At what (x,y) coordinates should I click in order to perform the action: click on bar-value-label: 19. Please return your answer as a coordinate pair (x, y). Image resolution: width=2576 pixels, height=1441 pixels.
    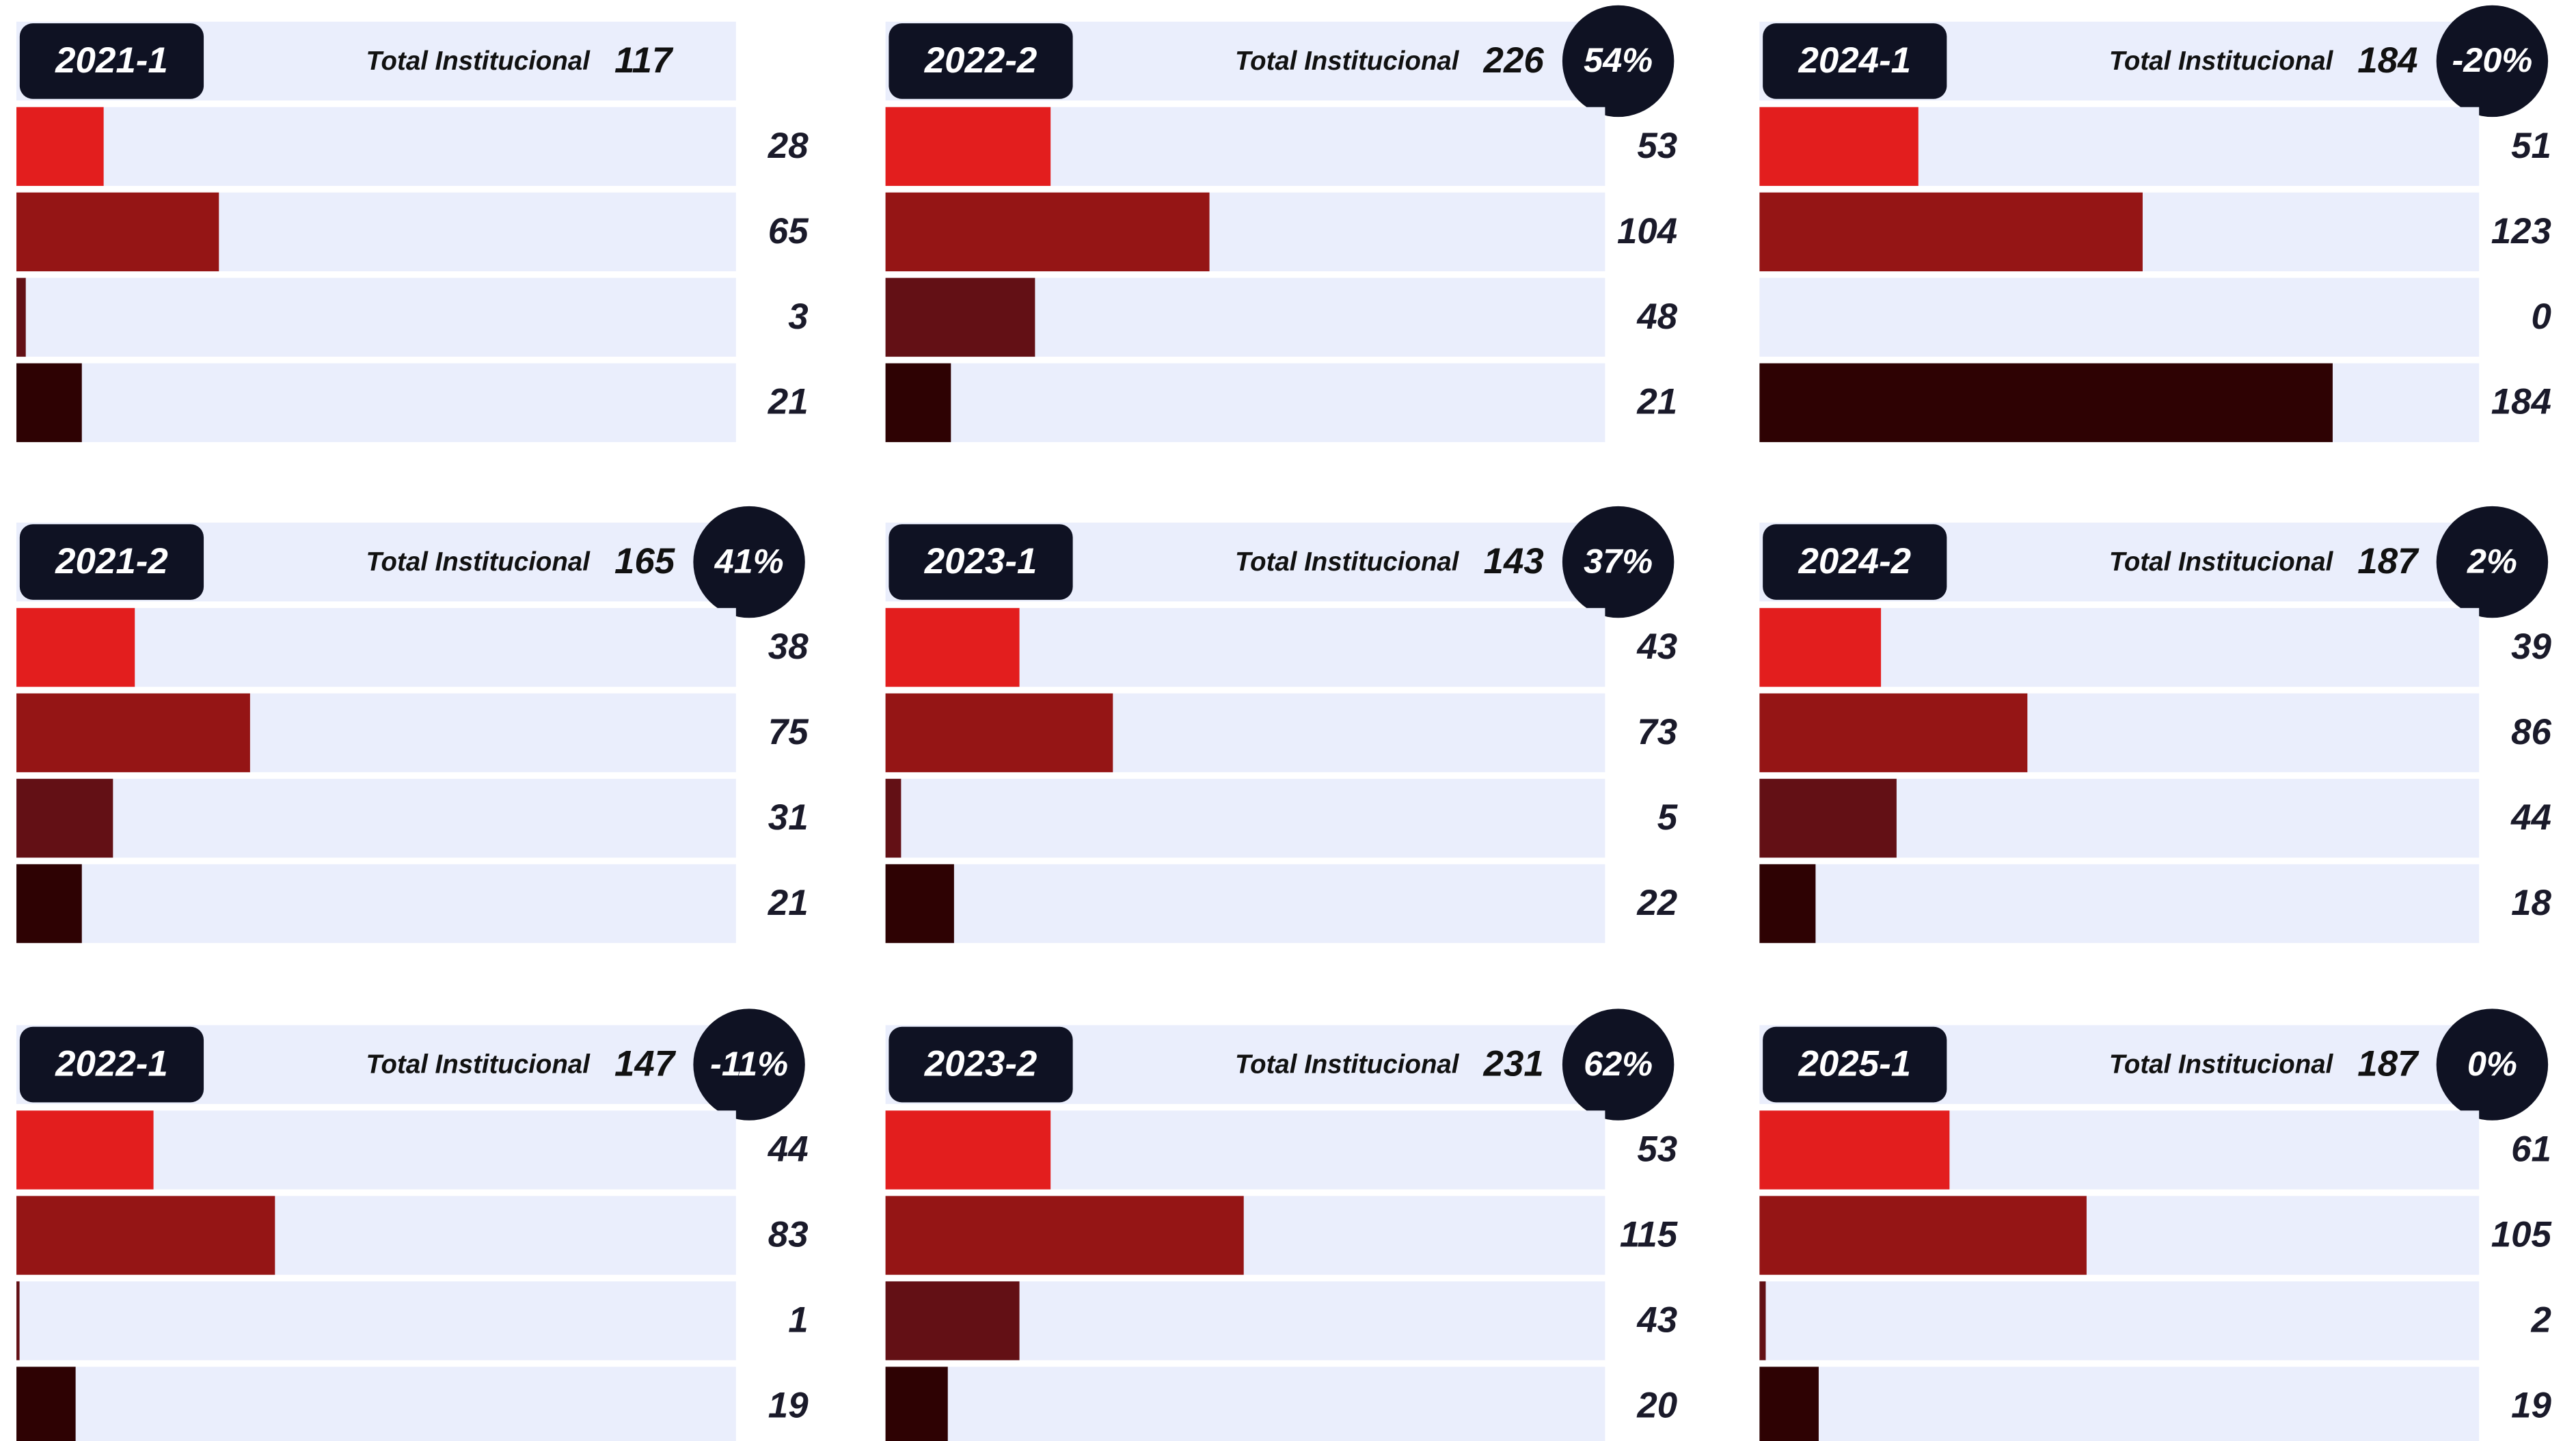
    Looking at the image, I should click on (2531, 1405).